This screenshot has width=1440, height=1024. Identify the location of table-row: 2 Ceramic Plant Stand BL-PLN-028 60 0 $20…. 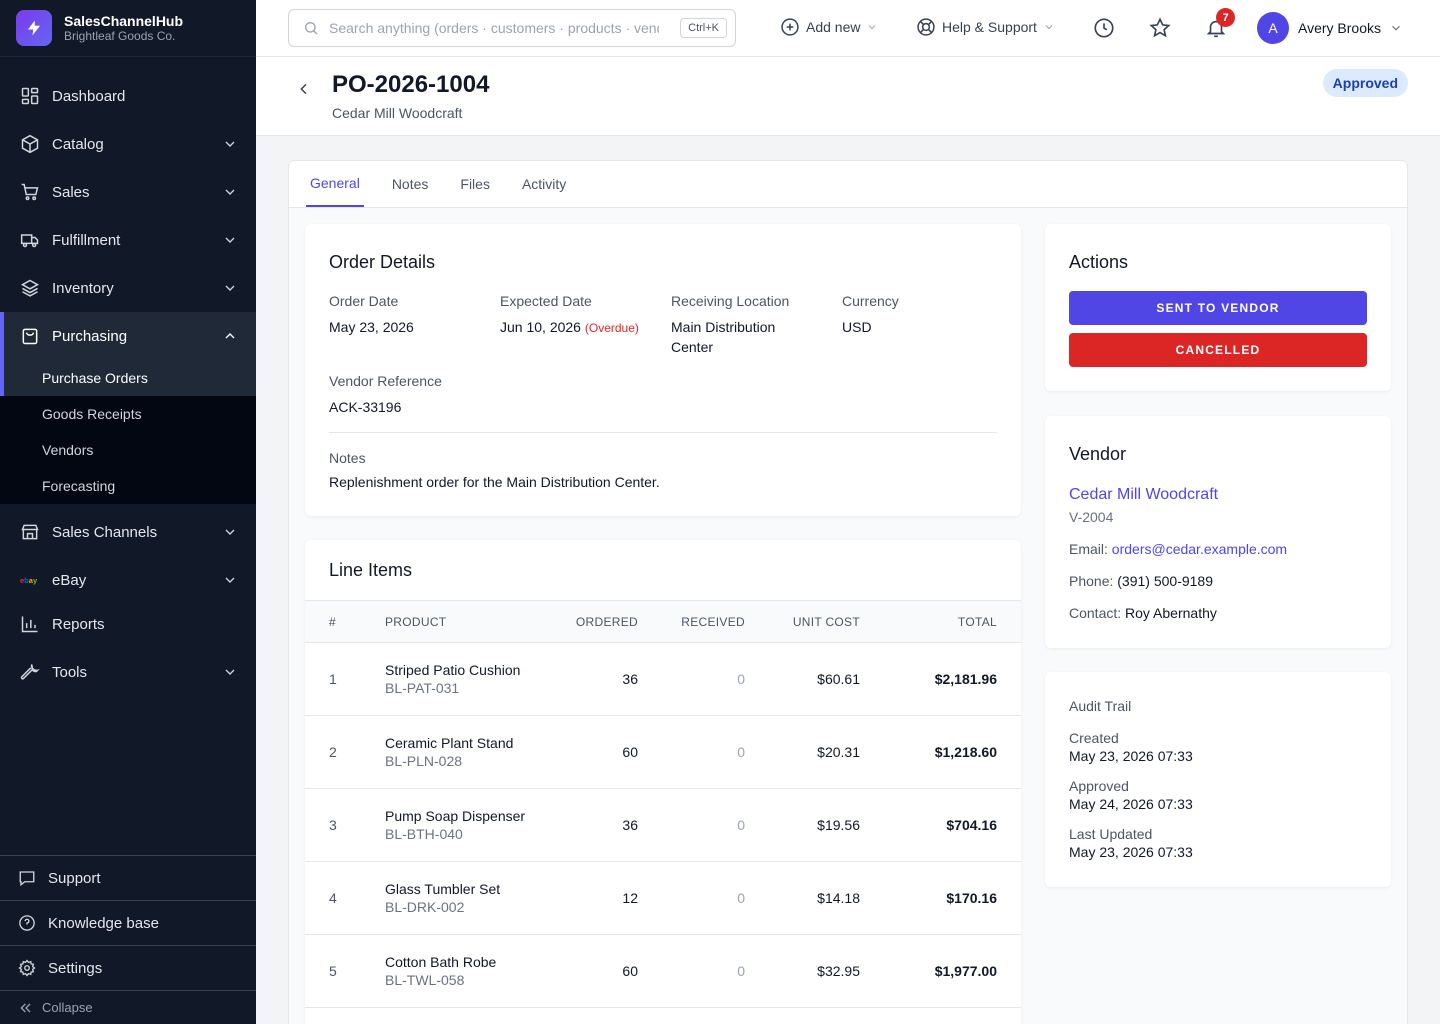
(663, 752).